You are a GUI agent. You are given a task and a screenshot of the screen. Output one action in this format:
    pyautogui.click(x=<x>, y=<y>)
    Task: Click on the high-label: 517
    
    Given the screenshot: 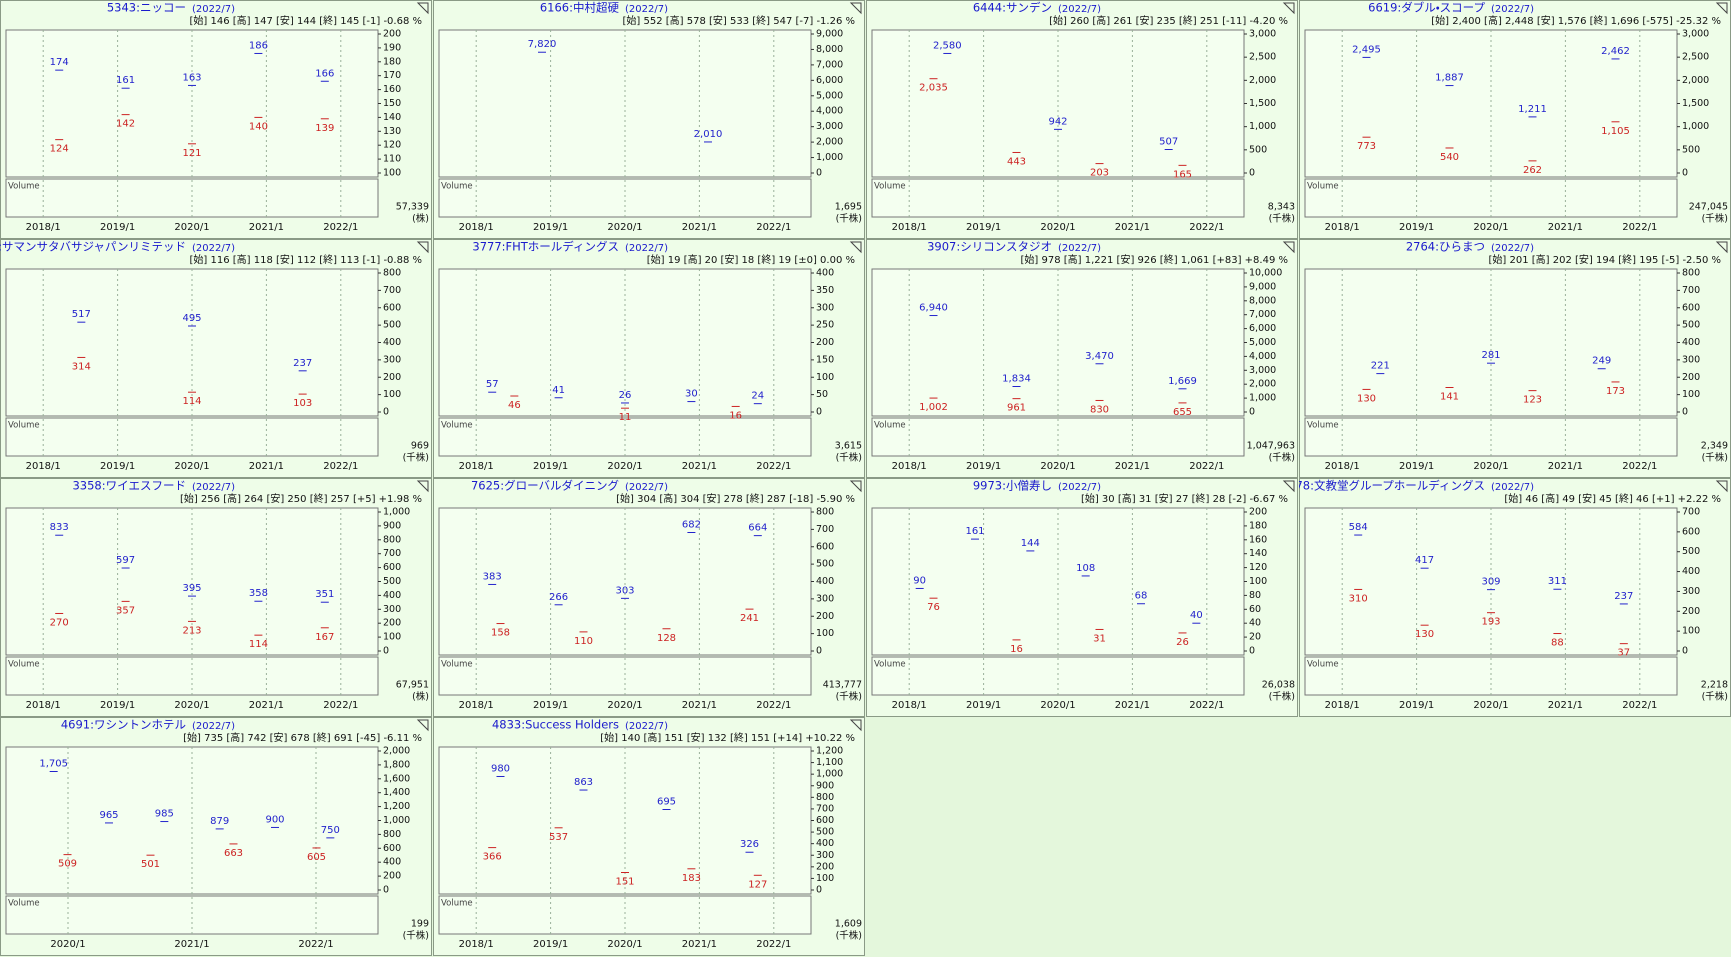 What is the action you would take?
    pyautogui.click(x=81, y=314)
    